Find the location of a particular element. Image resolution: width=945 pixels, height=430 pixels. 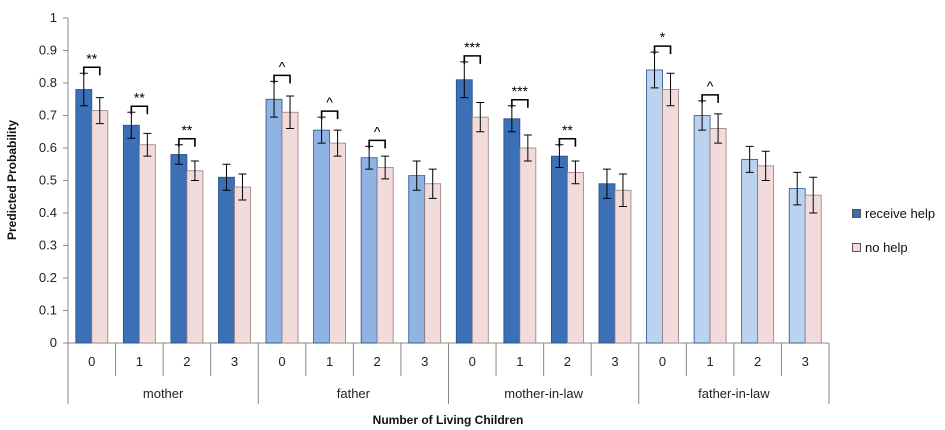

group-label: mother-in-law is located at coordinates (543, 393).